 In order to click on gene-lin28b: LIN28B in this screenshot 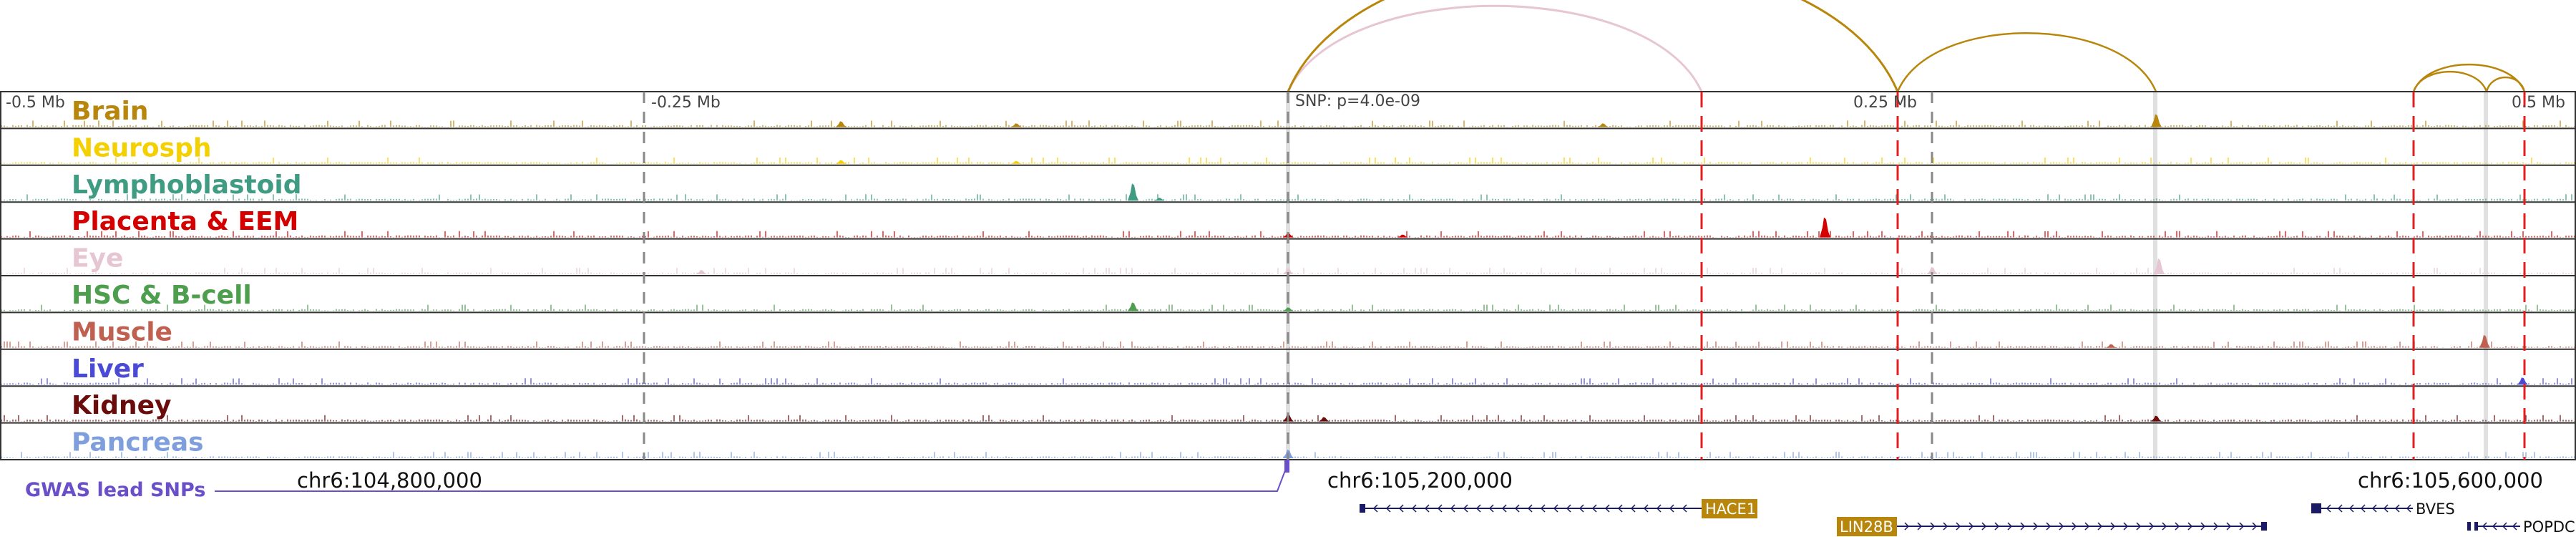, I will do `click(2052, 526)`.